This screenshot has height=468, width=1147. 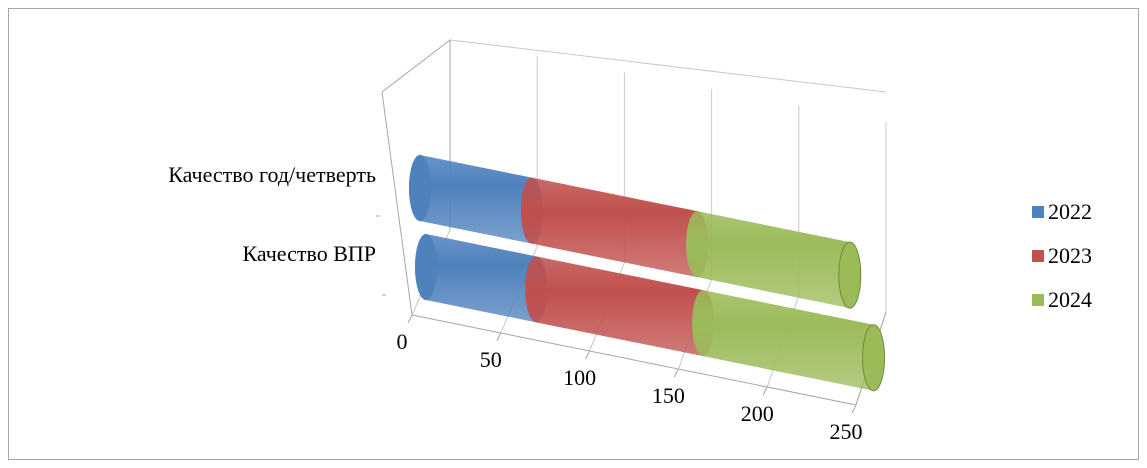 What do you see at coordinates (272, 174) in the screenshot?
I see `category-label: Качество год/четверть` at bounding box center [272, 174].